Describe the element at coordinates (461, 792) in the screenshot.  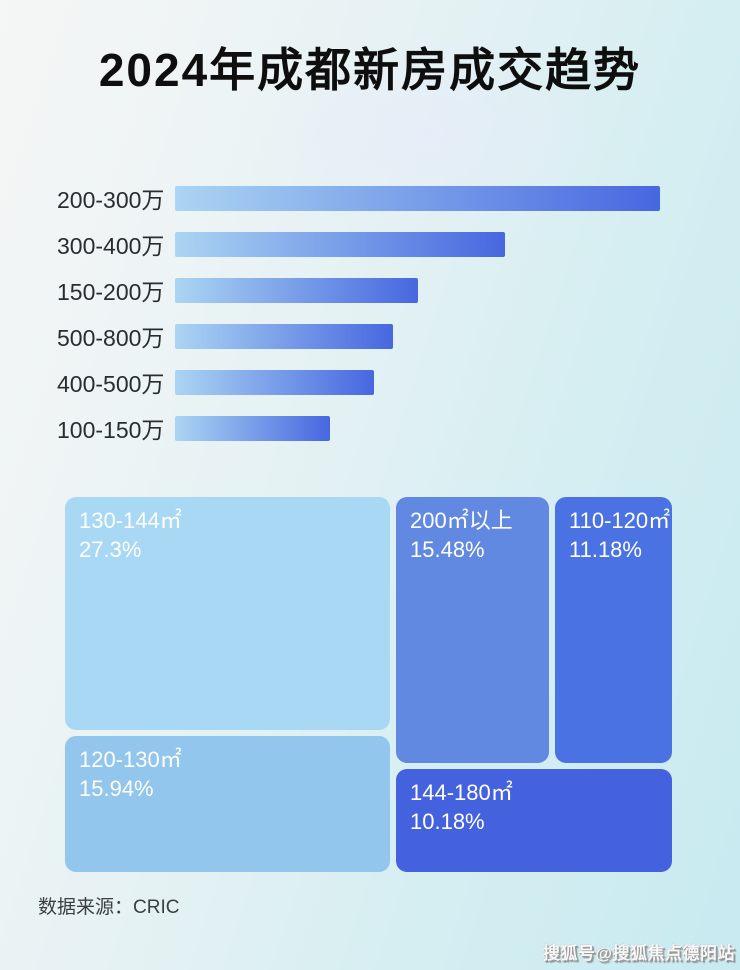
I see `treemap-block-label: 144-180㎡` at that location.